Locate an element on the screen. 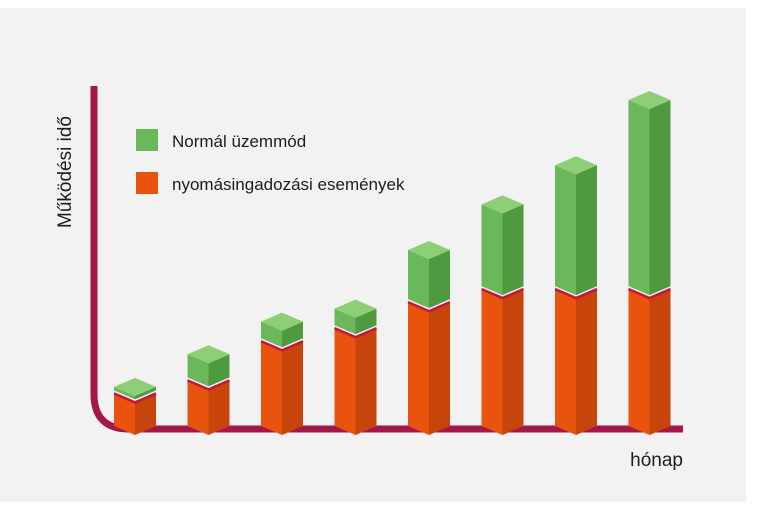 The width and height of the screenshot is (768, 512). y-axis-label: Működési idő is located at coordinates (65, 172).